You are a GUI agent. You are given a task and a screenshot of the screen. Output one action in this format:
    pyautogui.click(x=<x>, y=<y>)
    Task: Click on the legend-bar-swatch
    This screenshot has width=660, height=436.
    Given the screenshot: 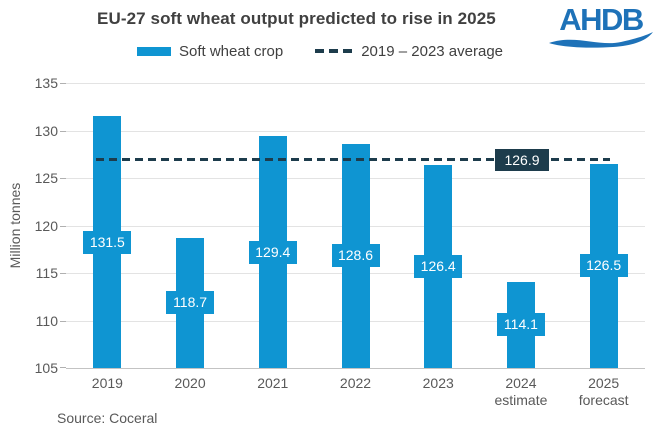 What is the action you would take?
    pyautogui.click(x=153, y=51)
    